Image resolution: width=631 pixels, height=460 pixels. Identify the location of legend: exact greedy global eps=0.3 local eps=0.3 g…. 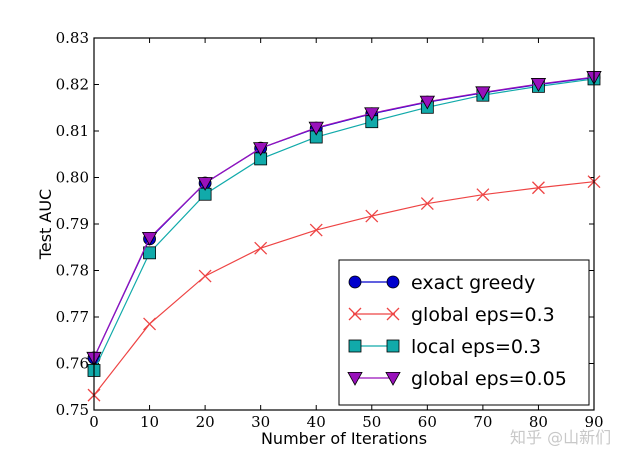
(464, 332).